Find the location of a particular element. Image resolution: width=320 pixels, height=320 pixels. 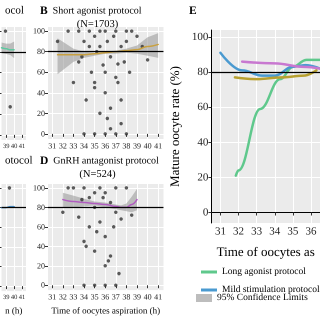

chart-title: ocol is located at coordinates (14, 10).